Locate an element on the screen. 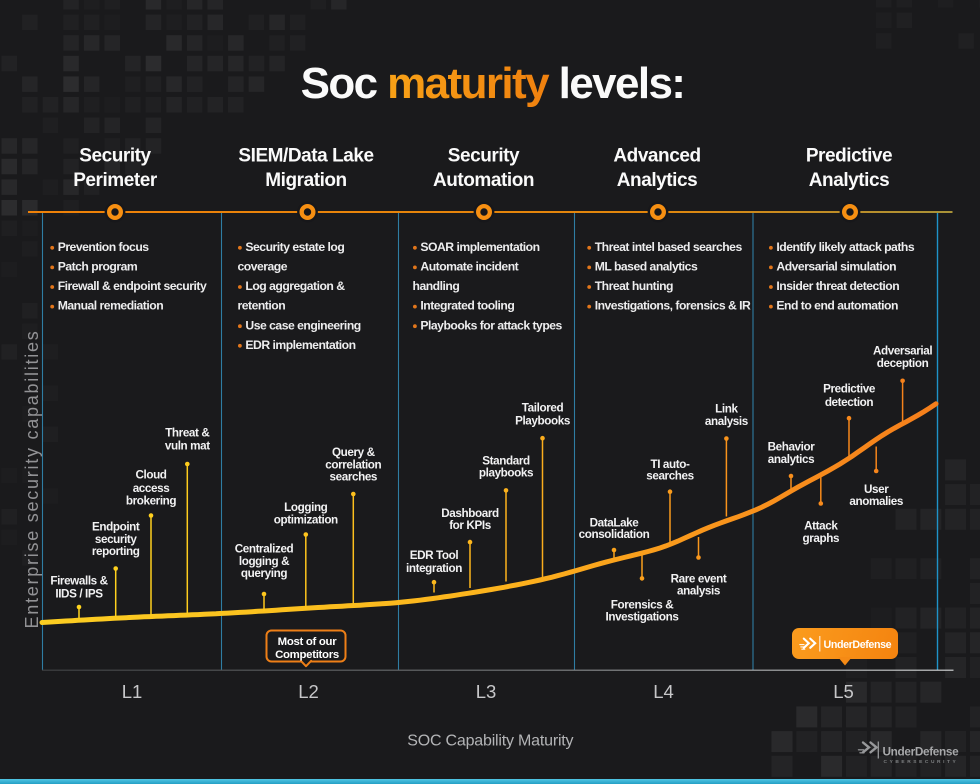 This screenshot has height=784, width=980. svg-text: Behavior is located at coordinates (792, 447).